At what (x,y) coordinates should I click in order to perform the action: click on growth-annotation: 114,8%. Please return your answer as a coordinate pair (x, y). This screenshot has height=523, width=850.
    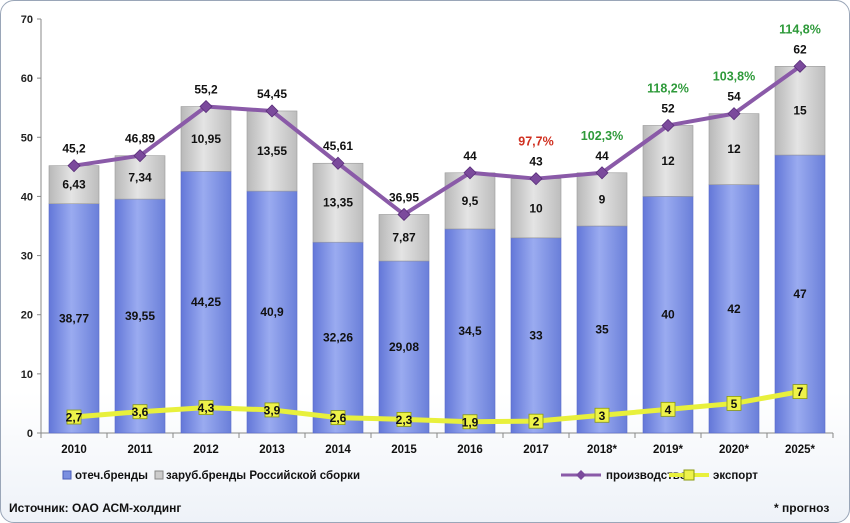
    Looking at the image, I should click on (800, 29).